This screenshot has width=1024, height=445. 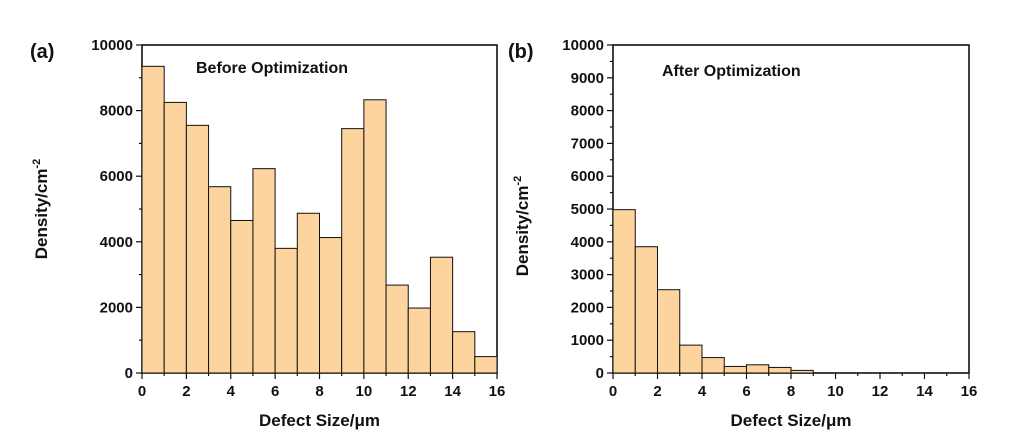 I want to click on panel-b-x-tick-label-5: 10, so click(x=835, y=391).